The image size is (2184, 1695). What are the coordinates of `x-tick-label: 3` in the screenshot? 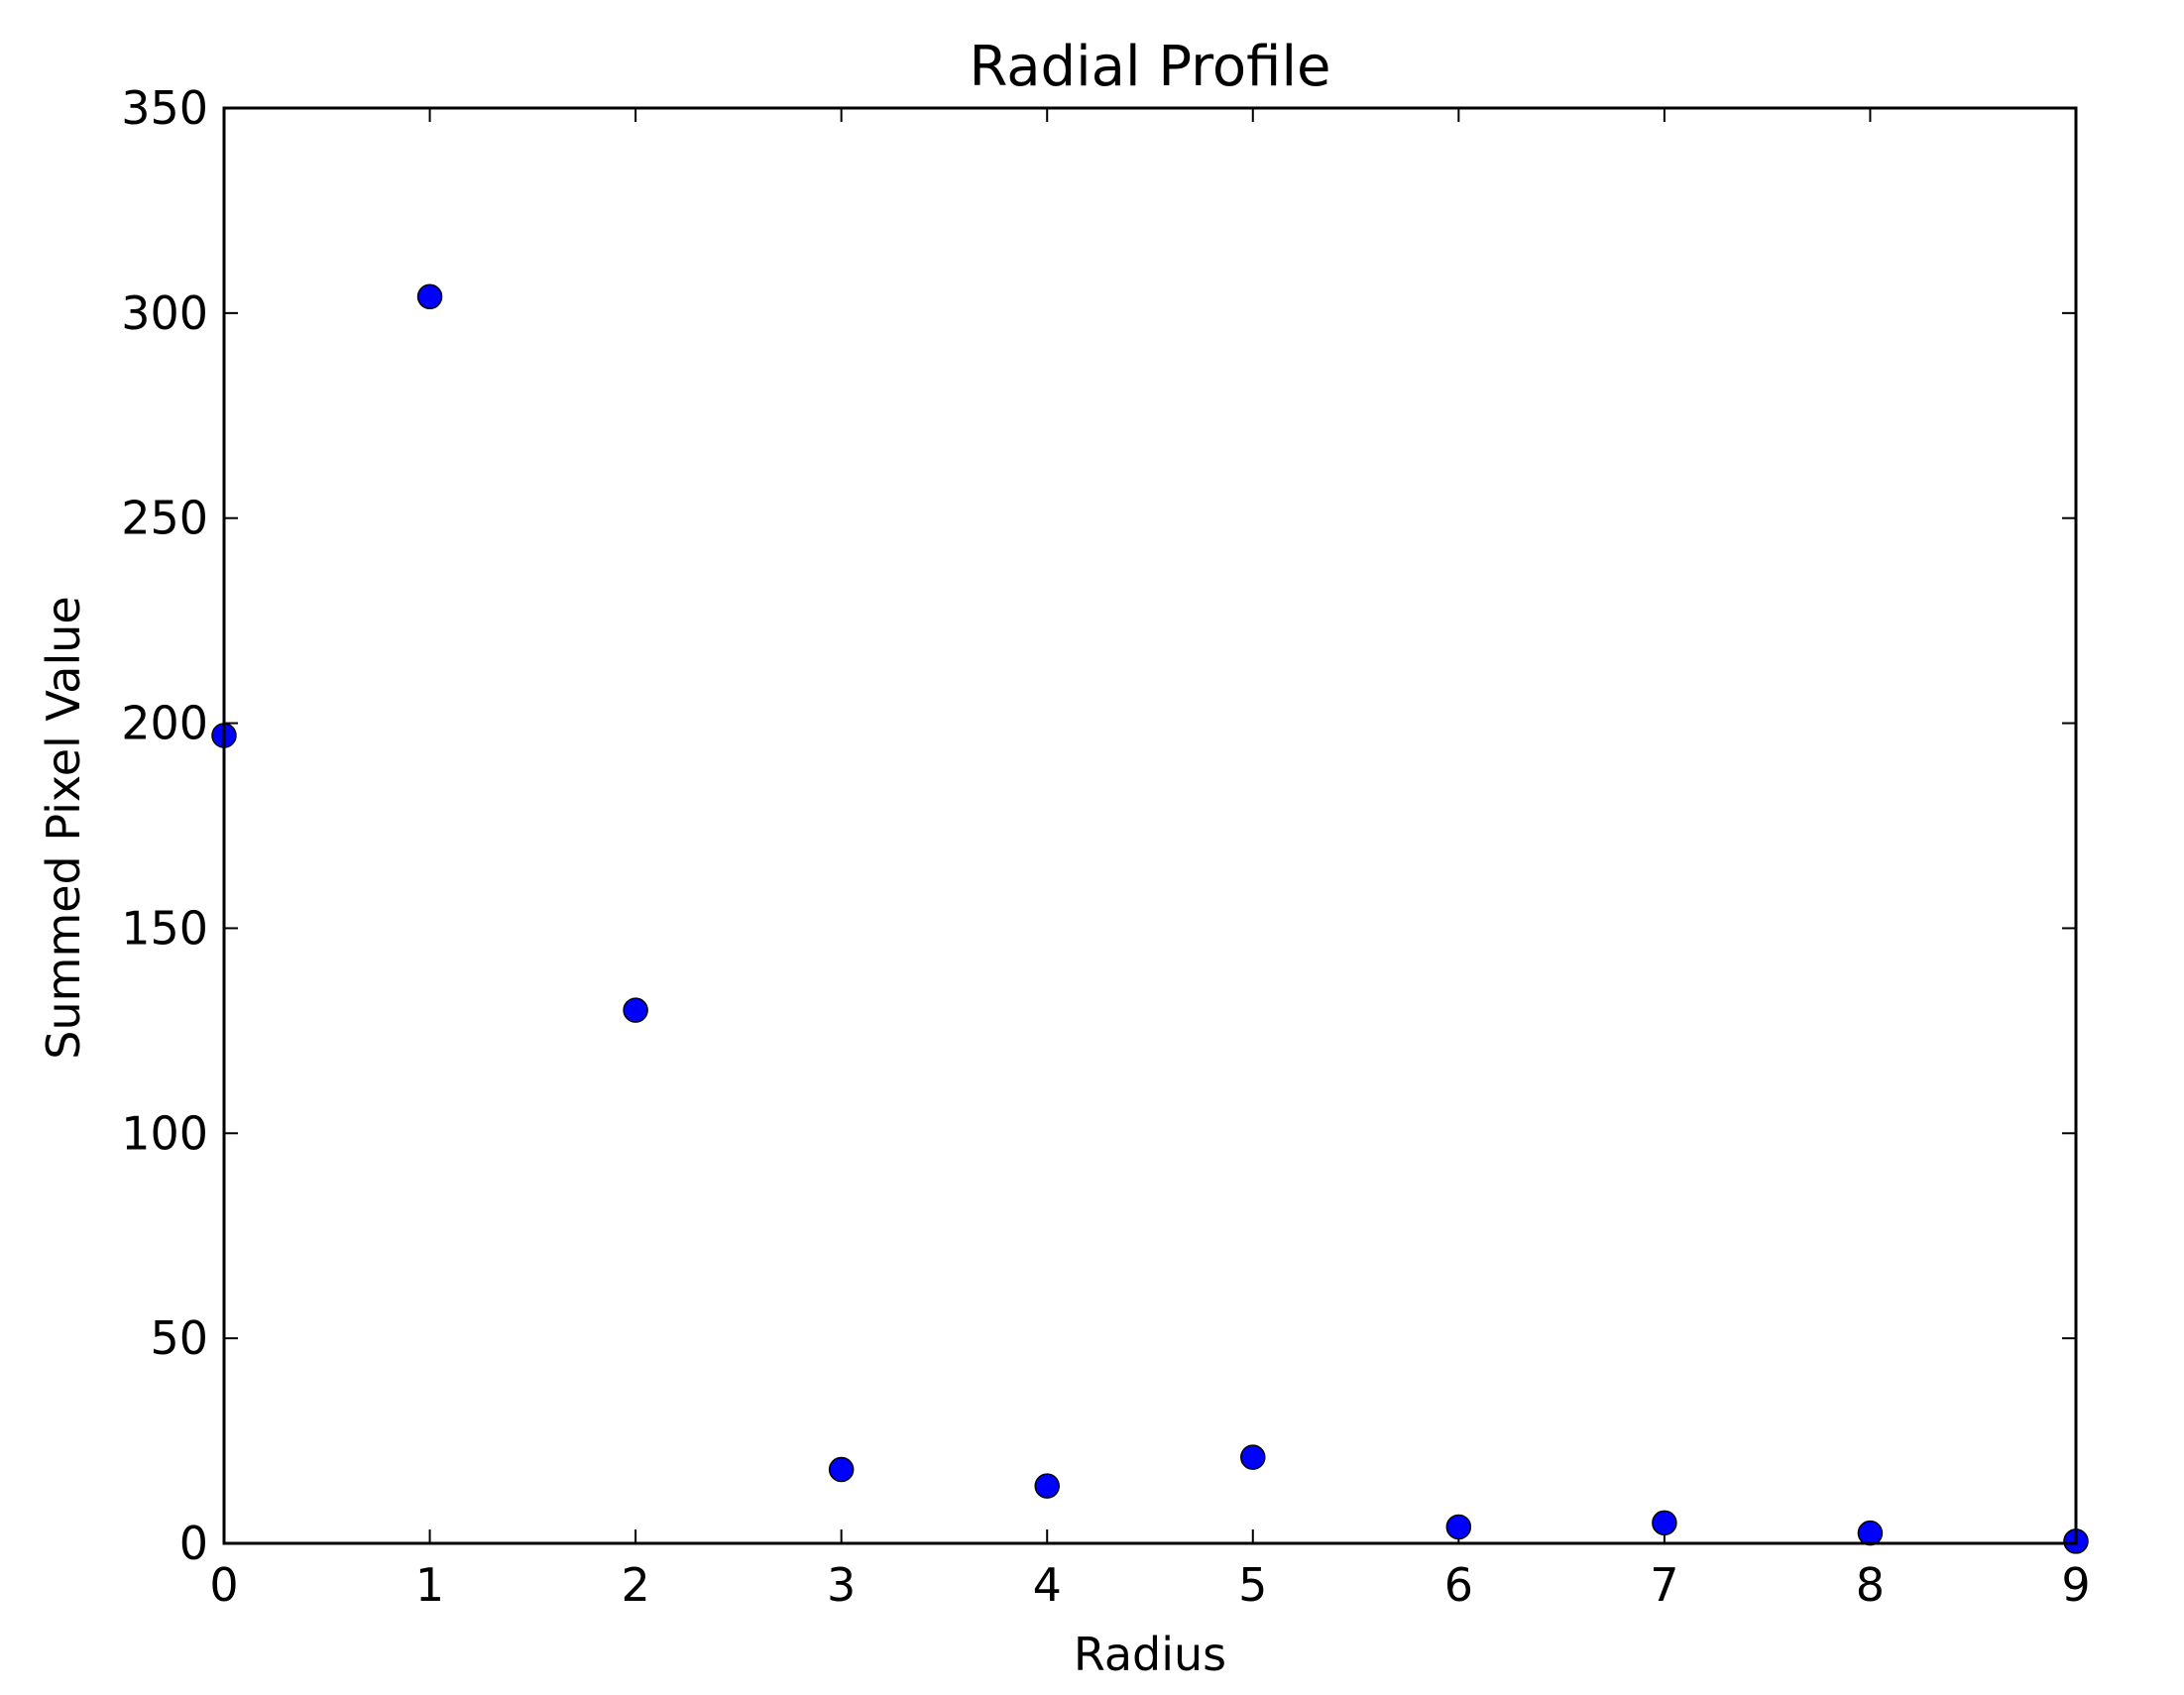 It's located at (841, 1585).